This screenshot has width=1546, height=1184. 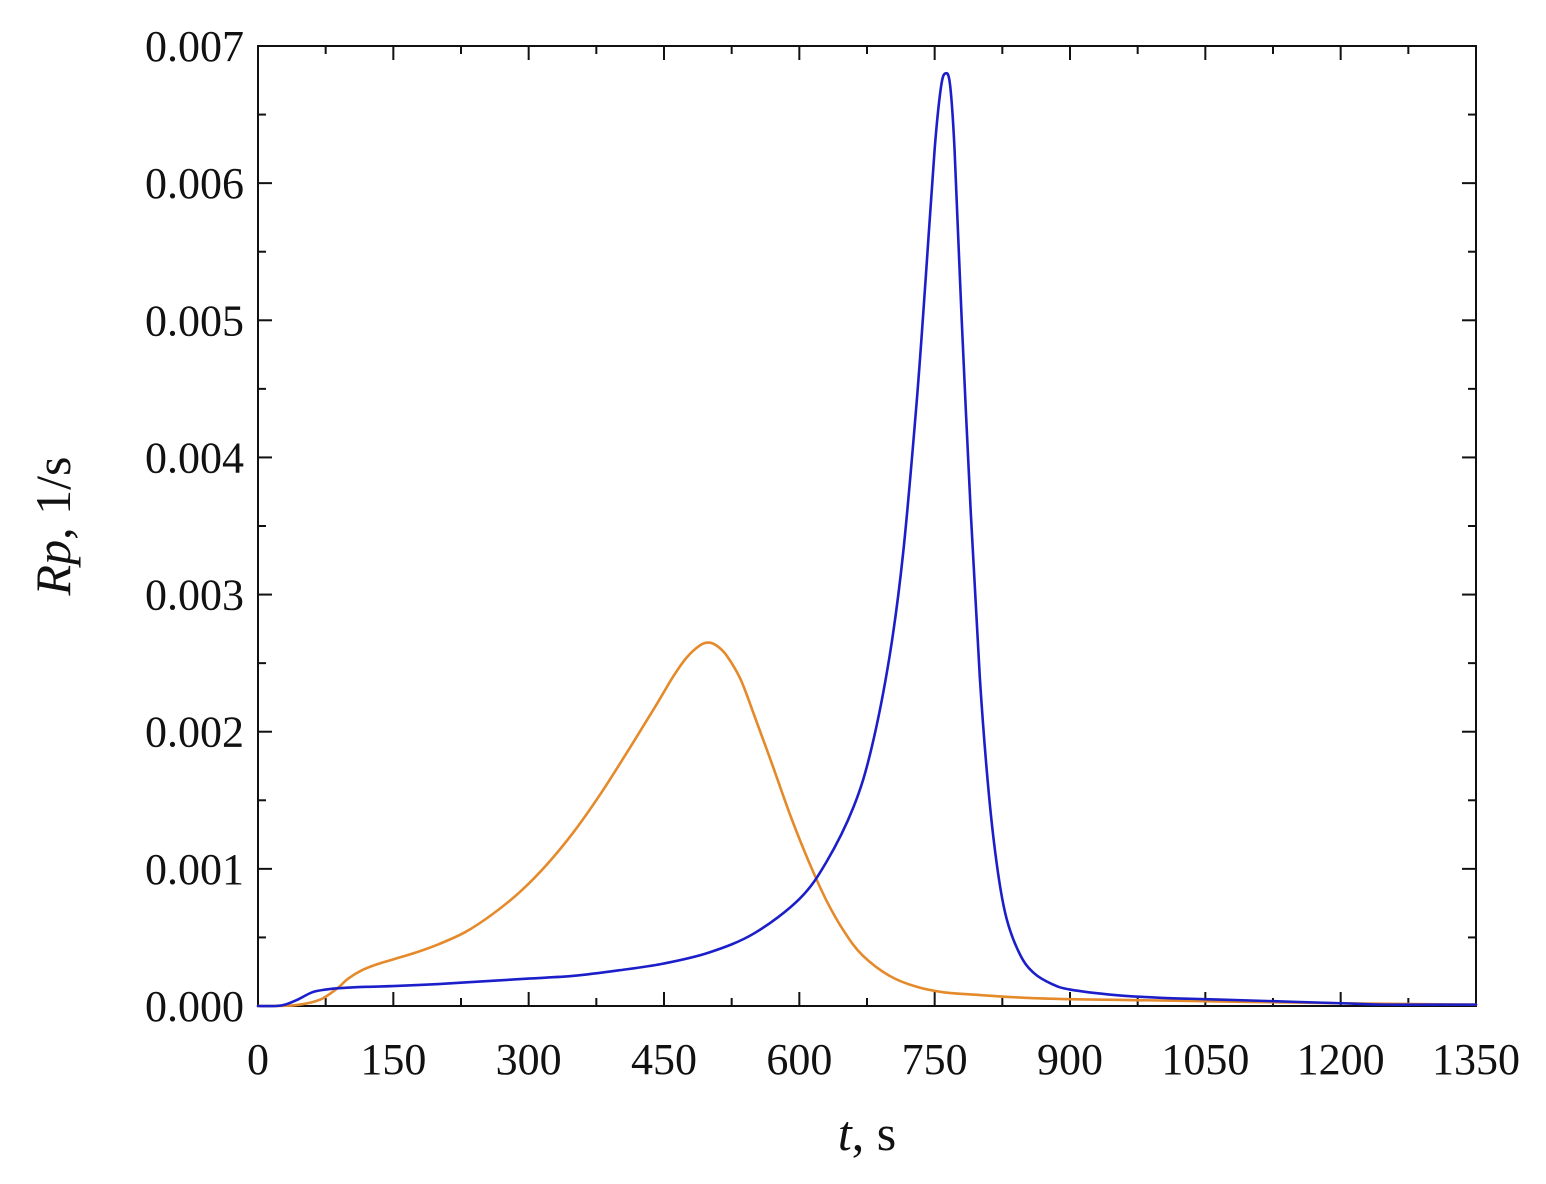 What do you see at coordinates (799, 1059) in the screenshot?
I see `x-tick-label: 600` at bounding box center [799, 1059].